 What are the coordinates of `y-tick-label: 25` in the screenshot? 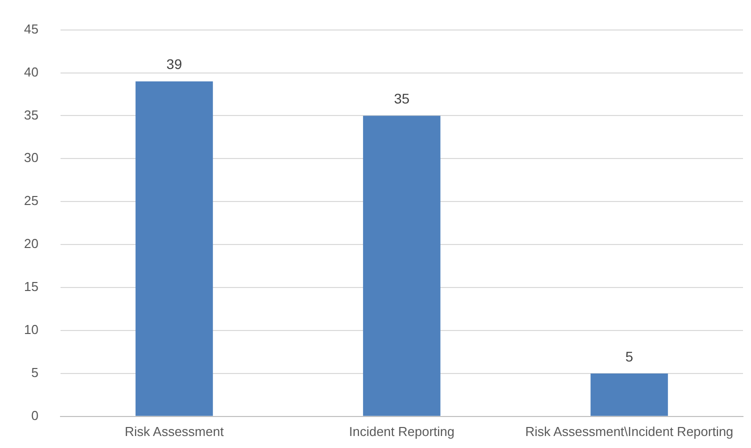 It's located at (31, 200).